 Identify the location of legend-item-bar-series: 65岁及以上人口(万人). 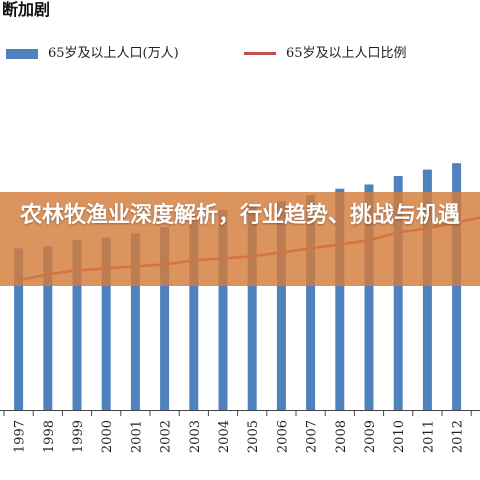
(92, 51).